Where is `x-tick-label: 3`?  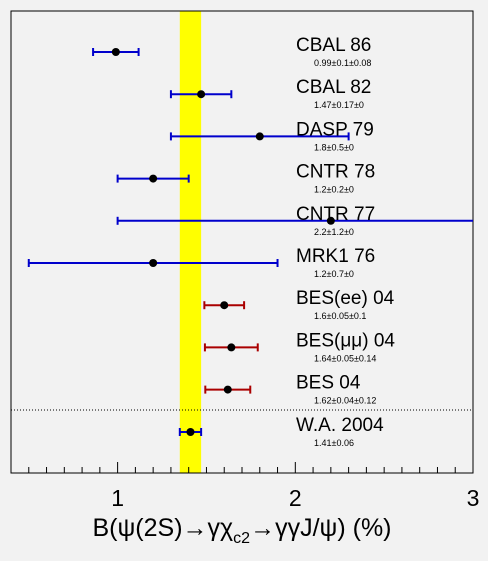 x-tick-label: 3 is located at coordinates (473, 498).